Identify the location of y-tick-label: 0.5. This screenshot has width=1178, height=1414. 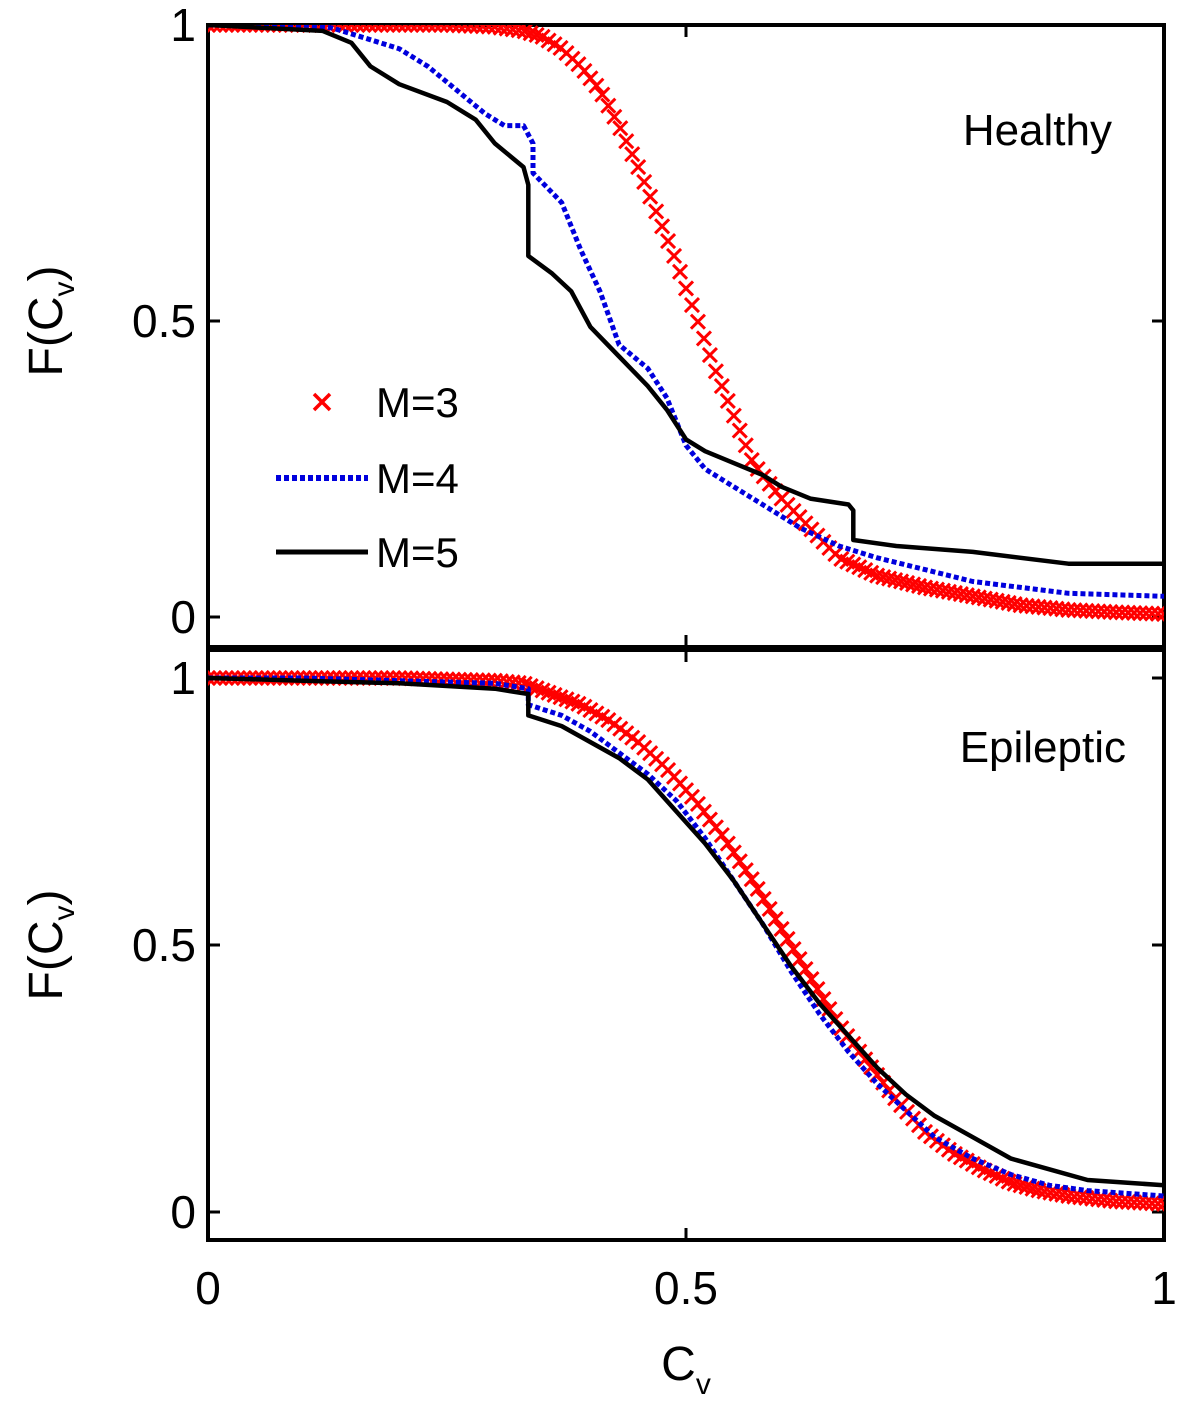
(164, 321).